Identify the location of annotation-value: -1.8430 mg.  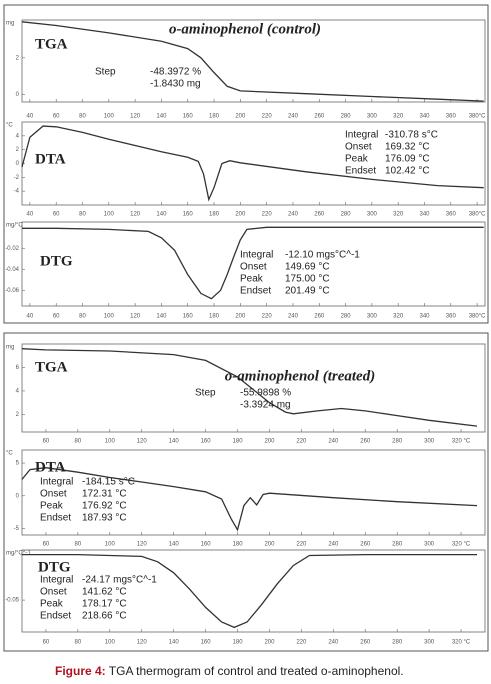
(175, 84).